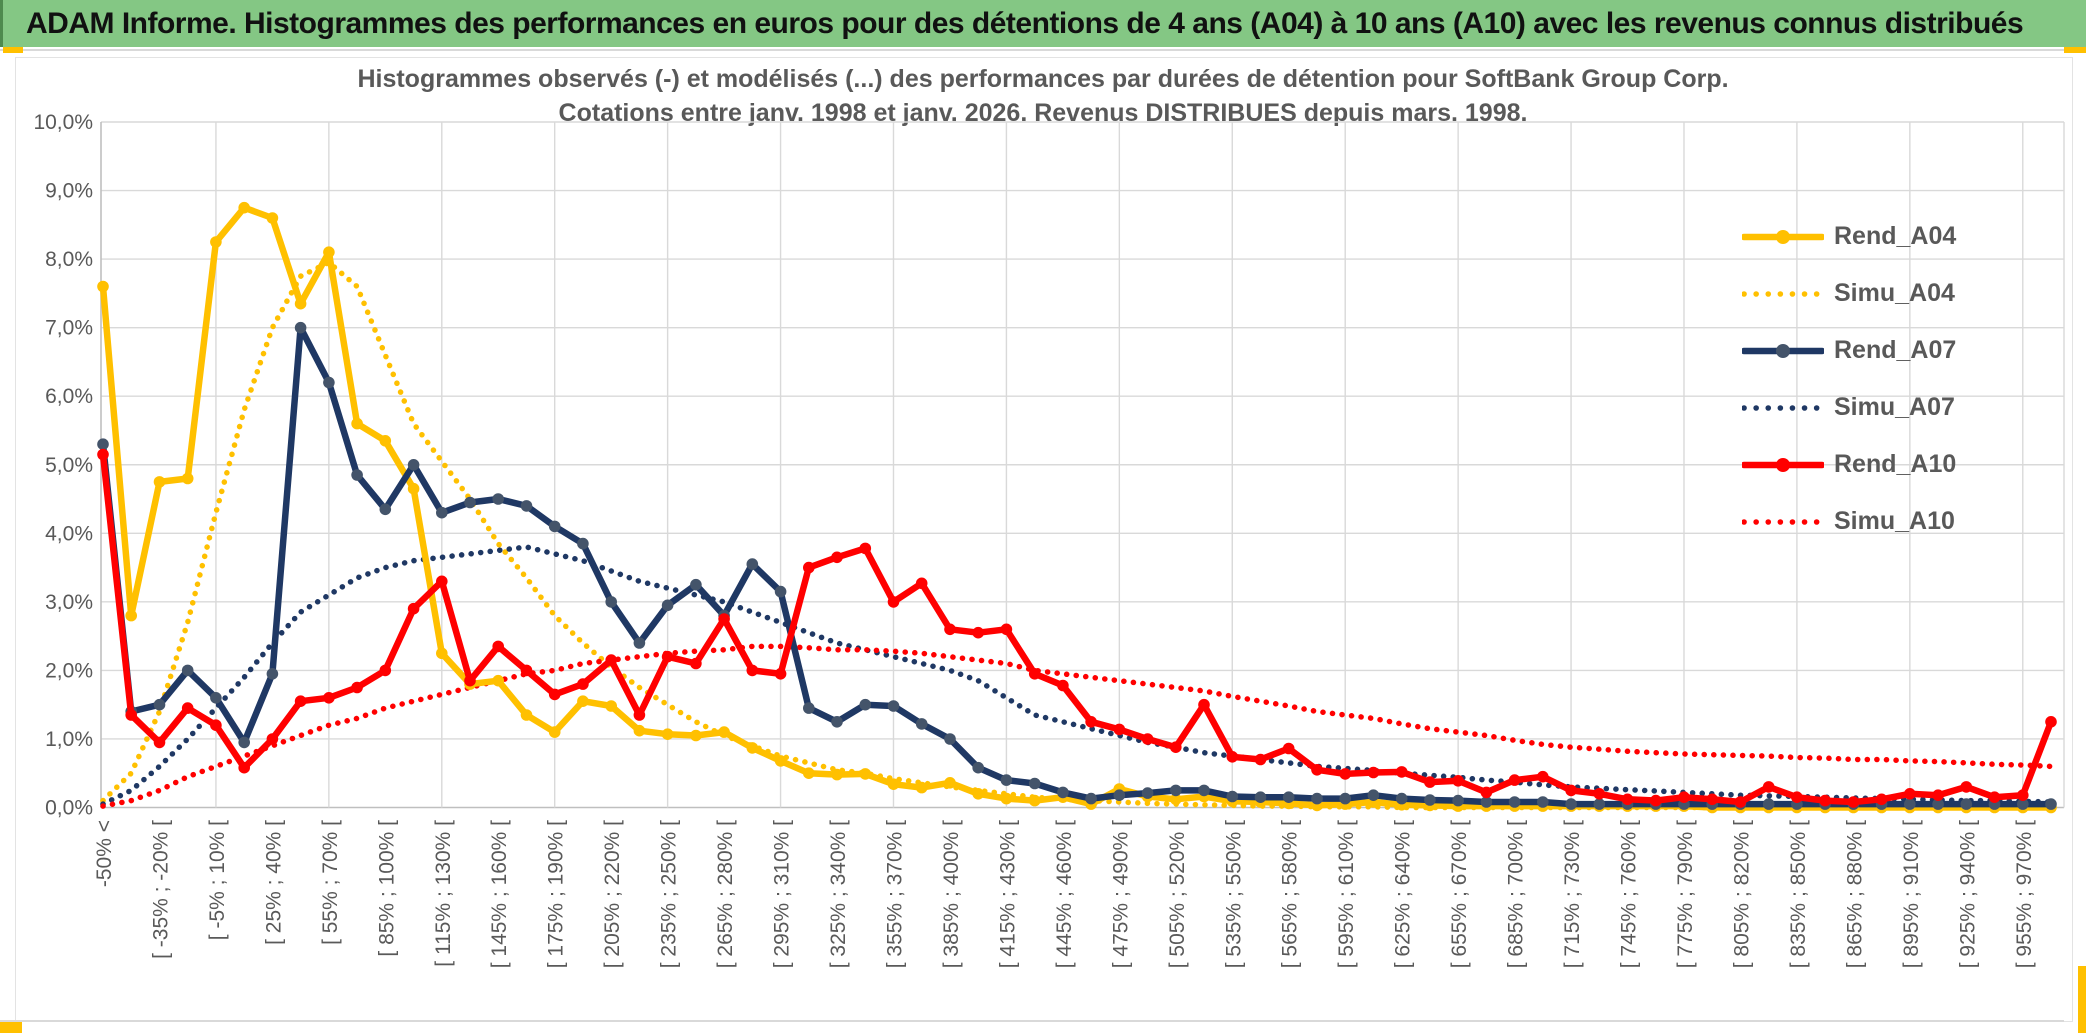 This screenshot has height=1033, width=2086. I want to click on x-axis-tick-label: [ 175% ; 190% [, so click(556, 894).